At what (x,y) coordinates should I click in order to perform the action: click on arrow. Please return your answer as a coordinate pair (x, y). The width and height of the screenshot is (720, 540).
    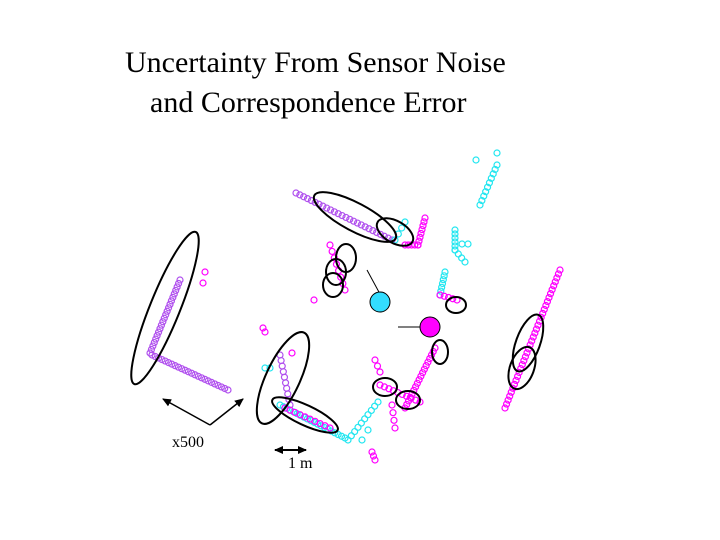
    Looking at the image, I should click on (226, 412).